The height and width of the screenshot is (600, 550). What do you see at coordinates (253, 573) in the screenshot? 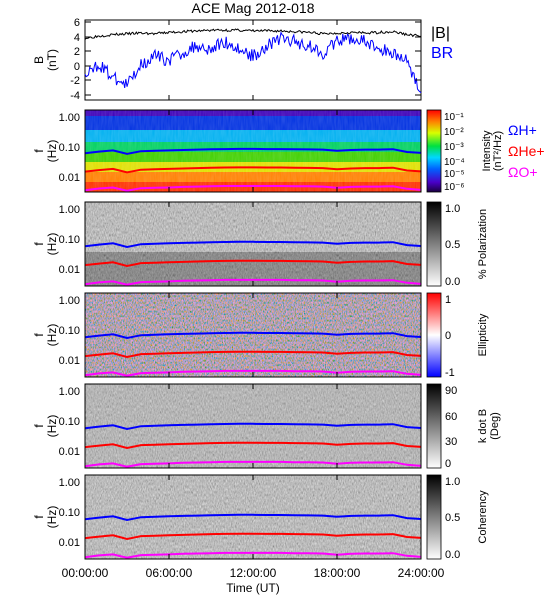
I see `x-tick-label: 12:00:00` at bounding box center [253, 573].